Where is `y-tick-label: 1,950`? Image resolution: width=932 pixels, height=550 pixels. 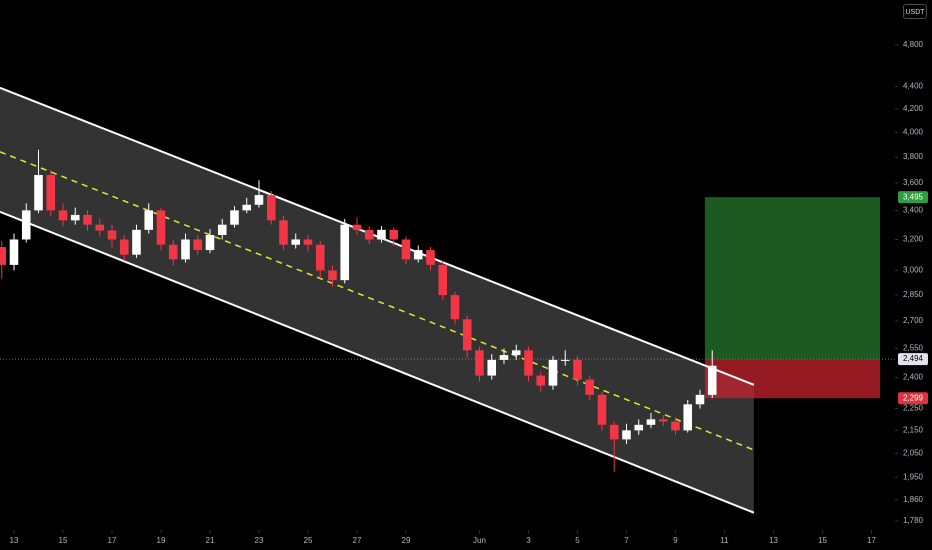
y-tick-label: 1,950 is located at coordinates (913, 476).